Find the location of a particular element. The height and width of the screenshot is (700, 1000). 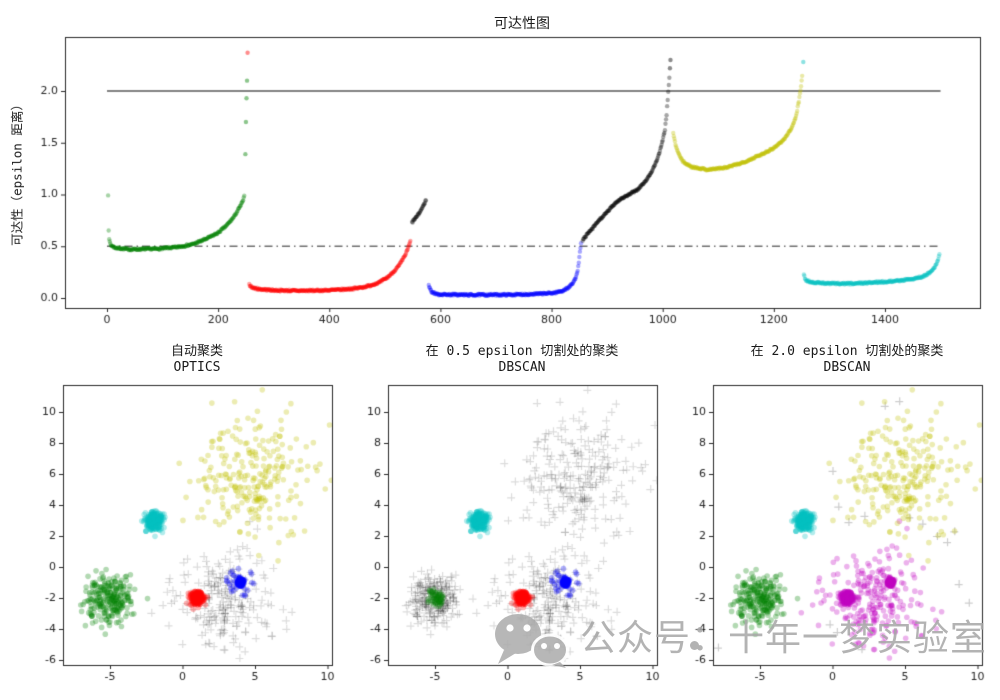

subplot-title-line2: OPTICS is located at coordinates (197, 367).